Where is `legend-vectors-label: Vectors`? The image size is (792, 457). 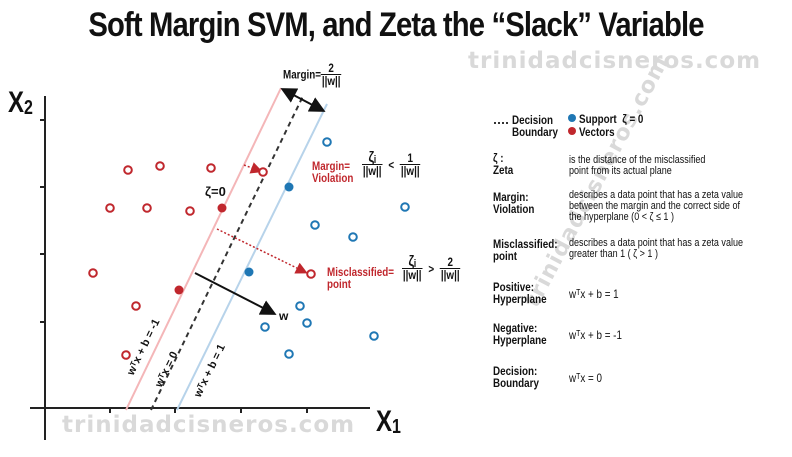 legend-vectors-label: Vectors is located at coordinates (597, 132).